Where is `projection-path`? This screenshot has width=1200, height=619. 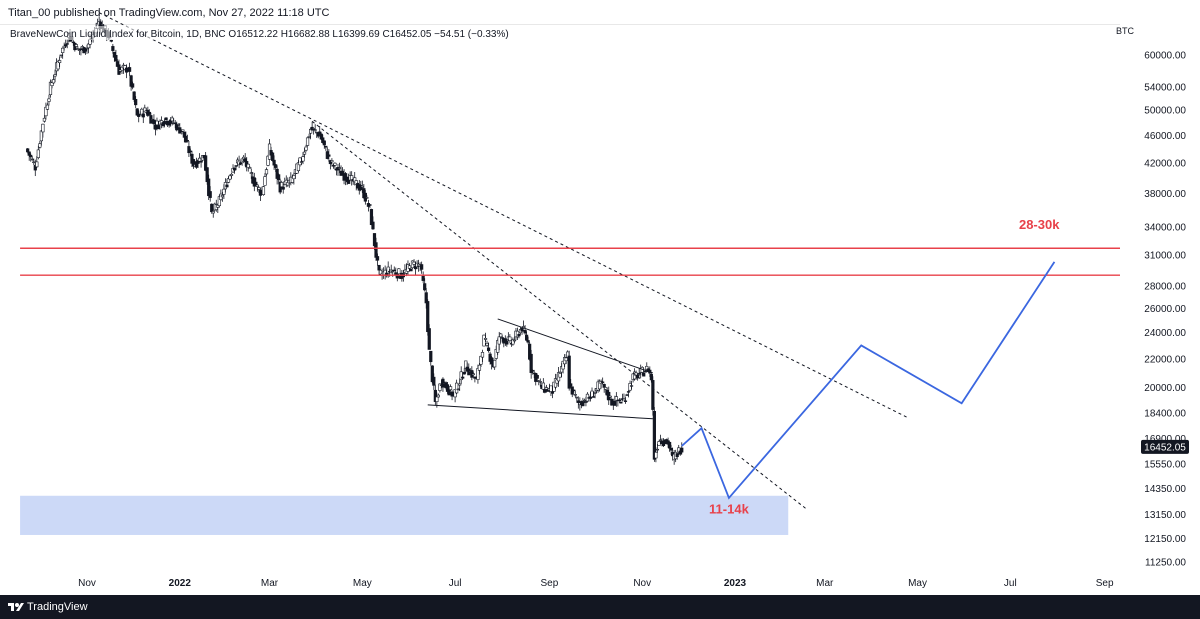 projection-path is located at coordinates (868, 380).